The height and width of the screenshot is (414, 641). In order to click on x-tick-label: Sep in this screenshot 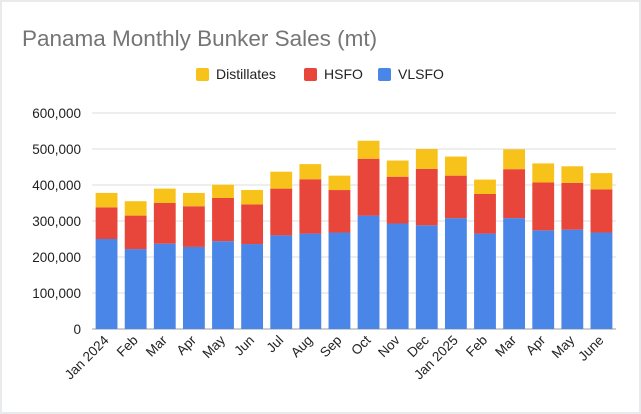, I will do `click(331, 347)`.